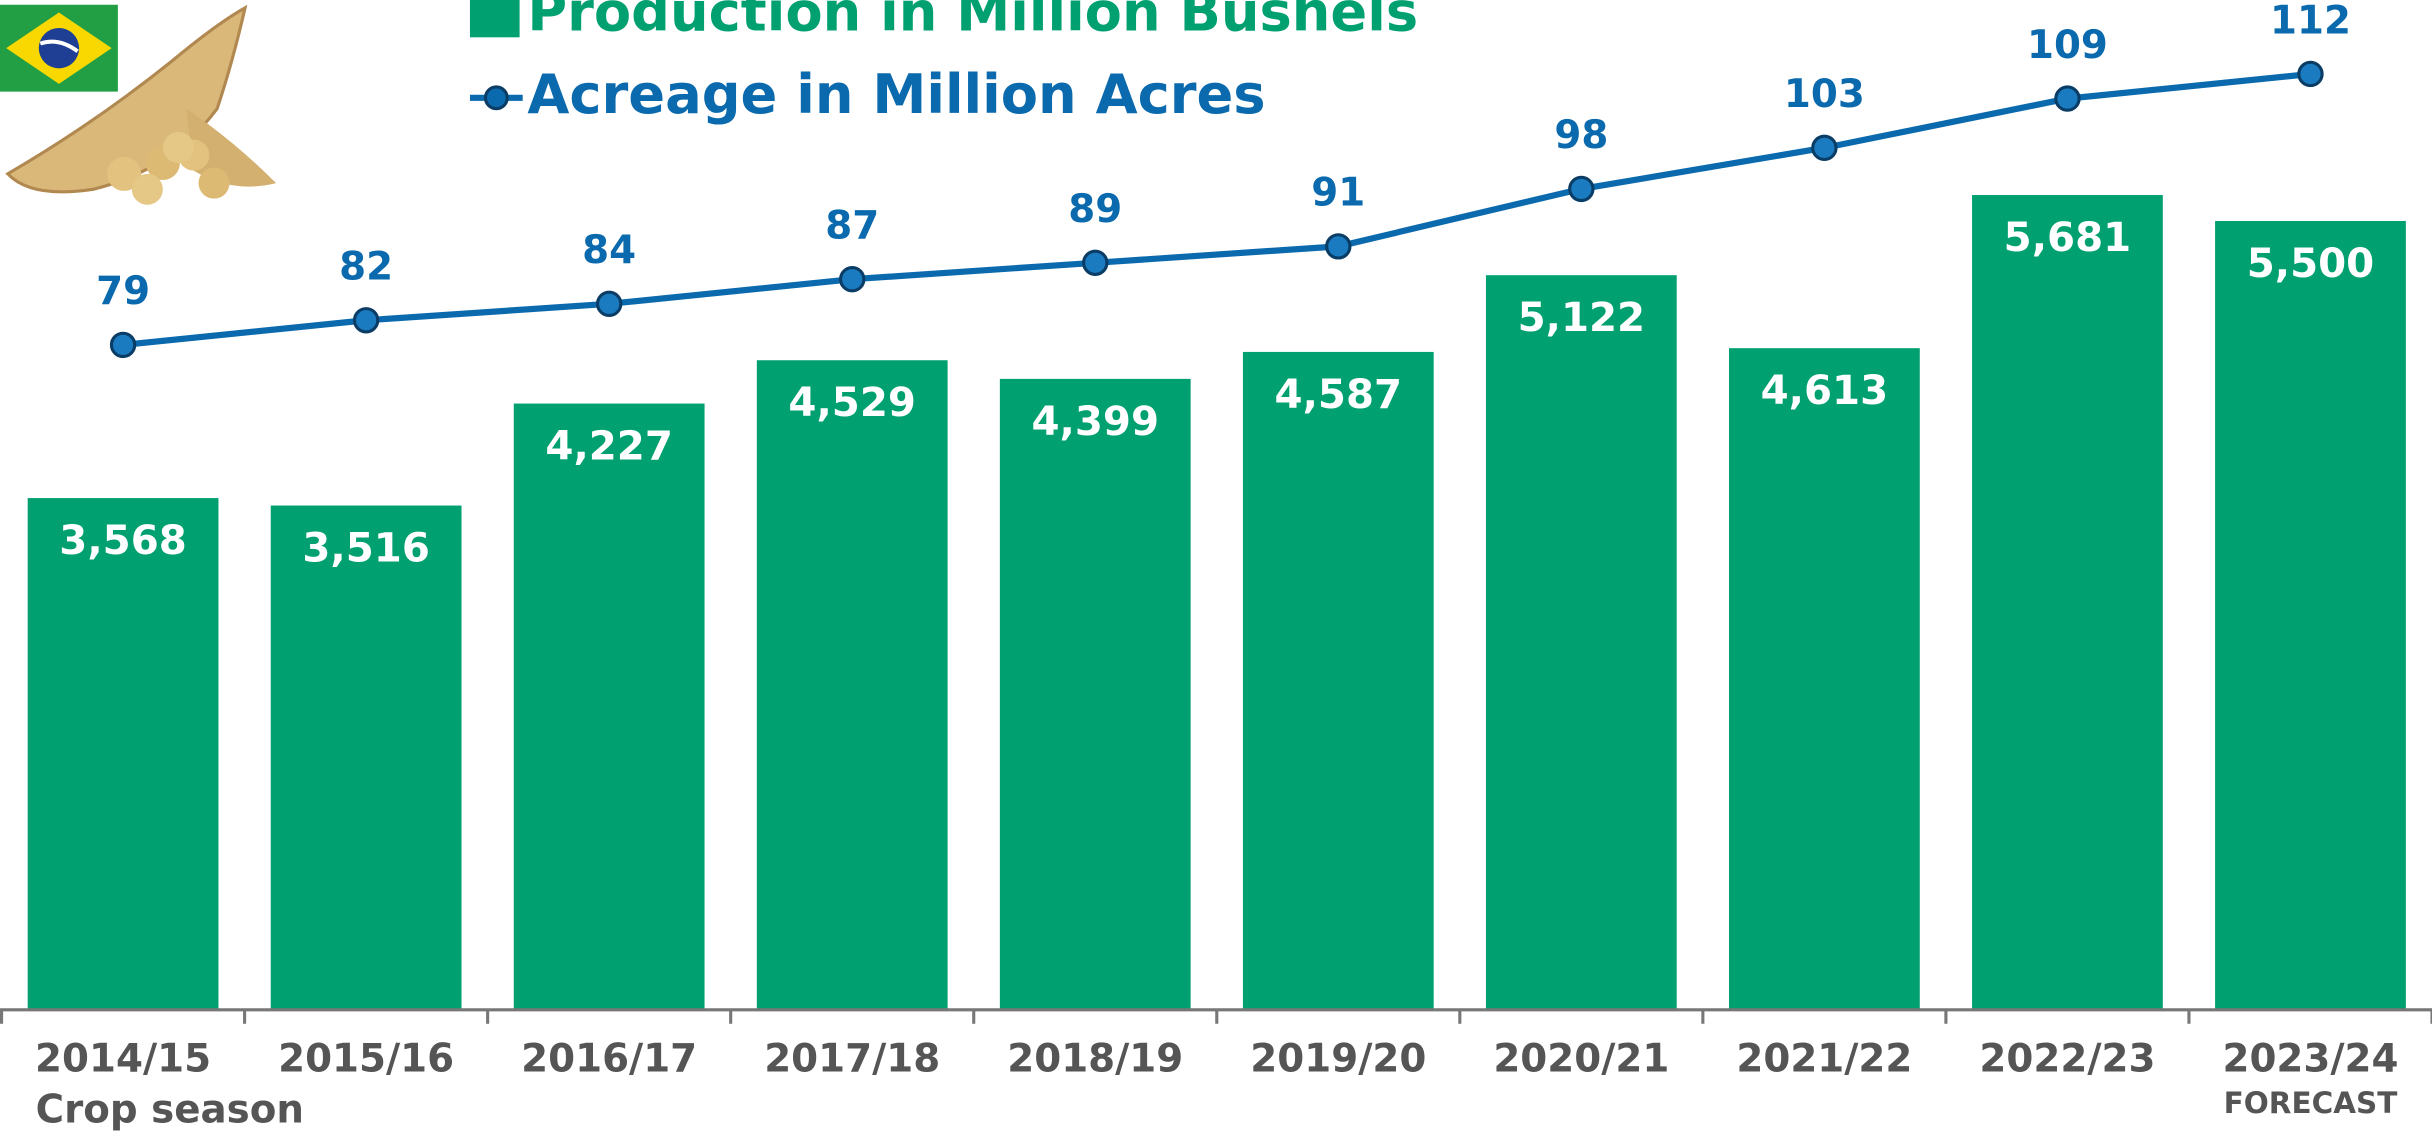 The height and width of the screenshot is (1134, 2432). Describe the element at coordinates (1095, 1059) in the screenshot. I see `x-tick-label: 2018/19` at that location.